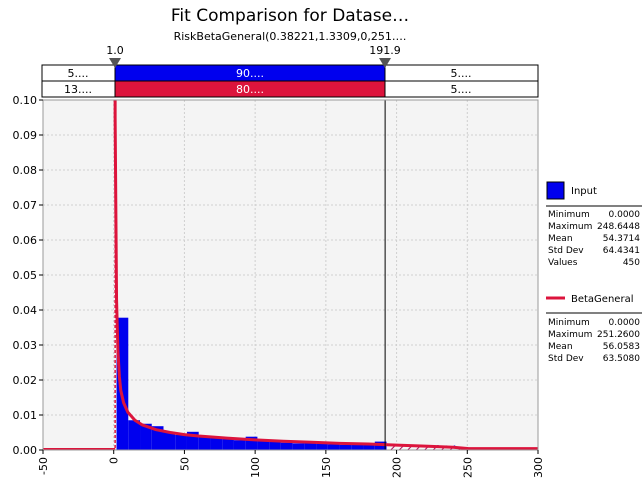 This screenshot has height=483, width=642. I want to click on y-tick-label: 0.01, so click(25, 415).